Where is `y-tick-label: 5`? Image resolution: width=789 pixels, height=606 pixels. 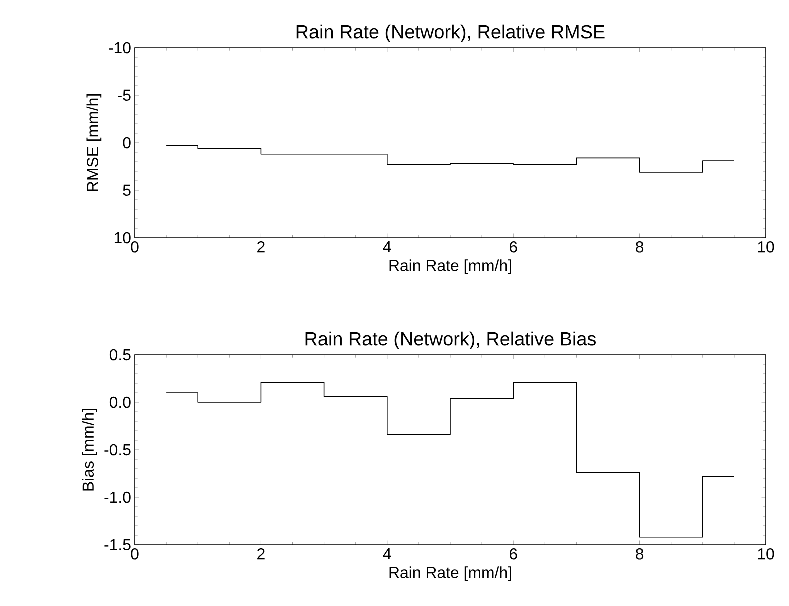 y-tick-label: 5 is located at coordinates (127, 190).